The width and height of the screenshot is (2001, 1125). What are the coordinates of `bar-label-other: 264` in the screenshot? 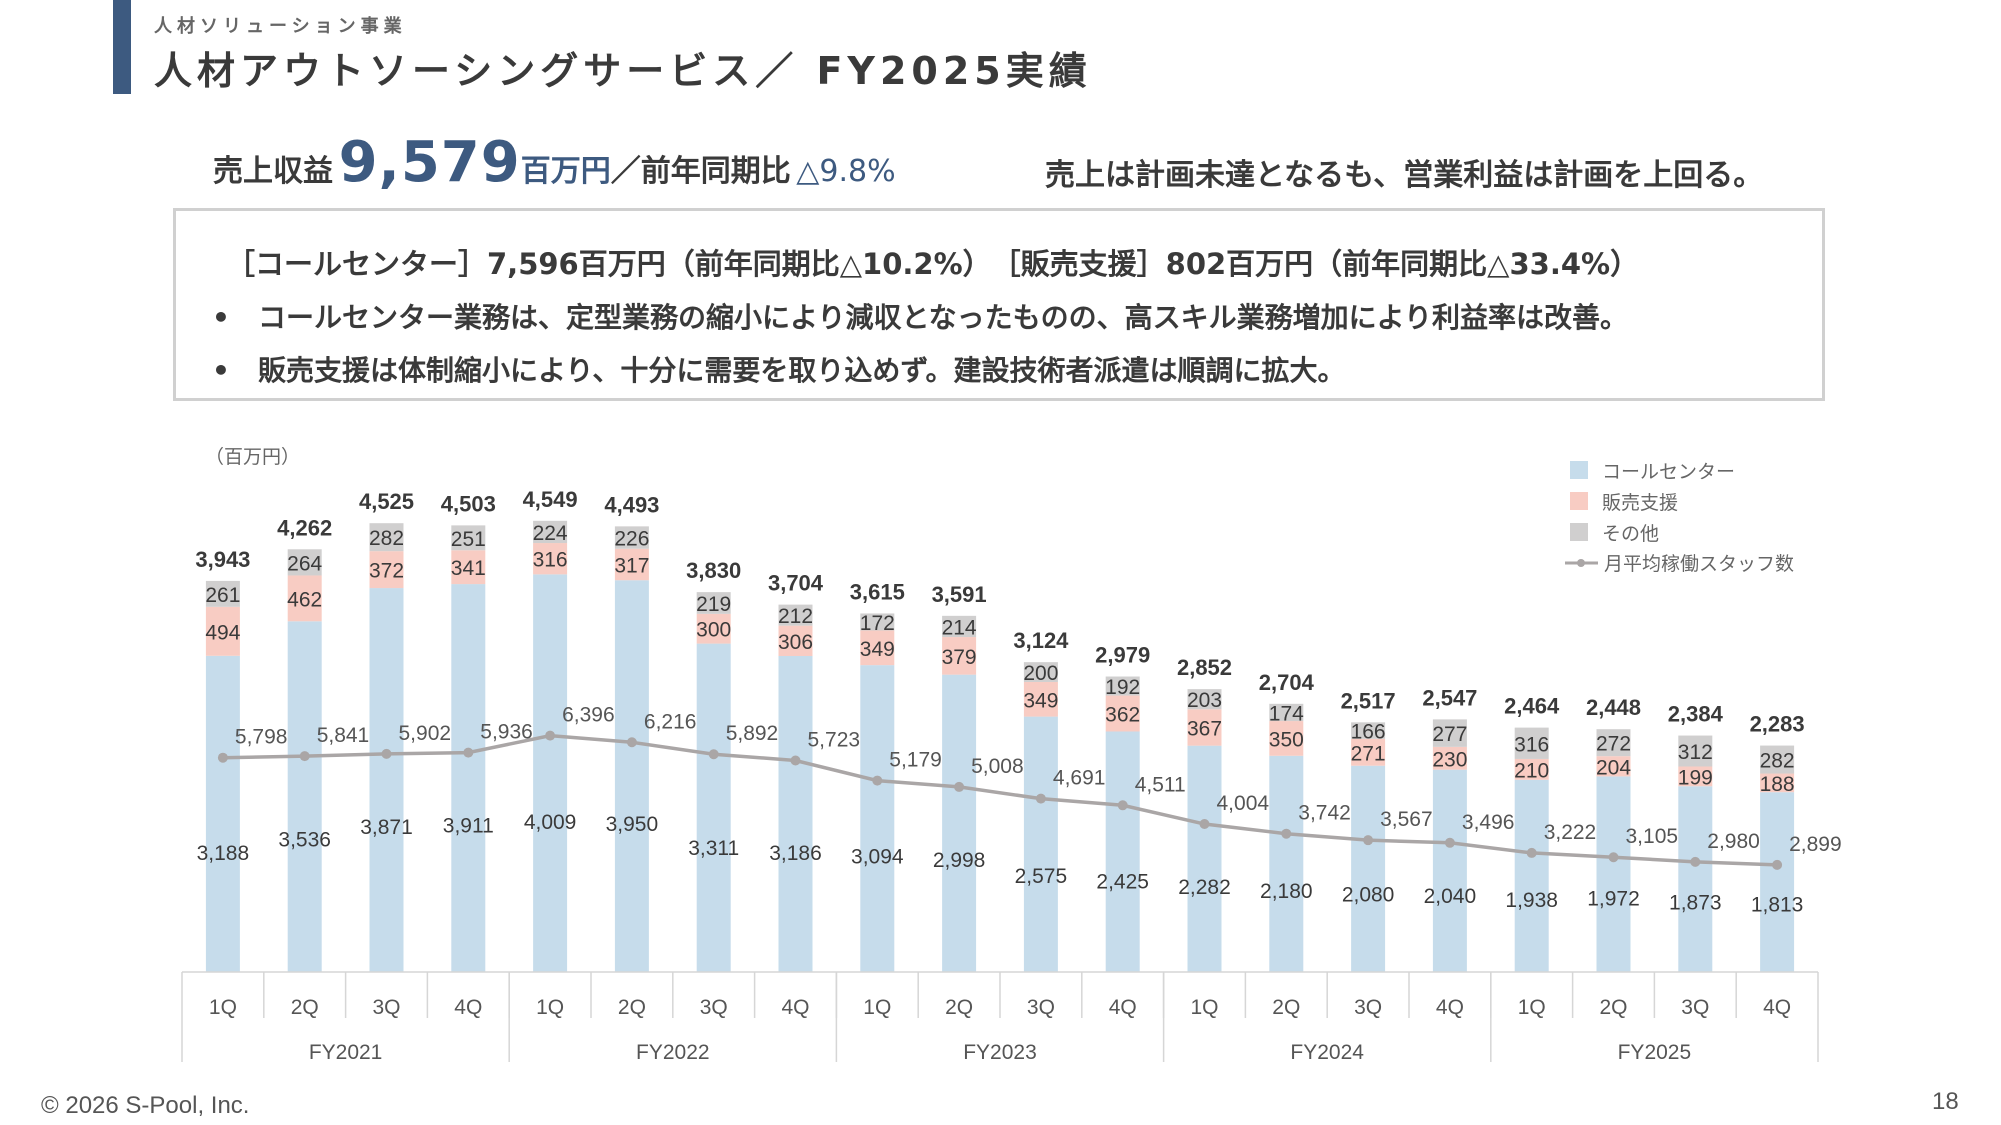 It's located at (304, 563).